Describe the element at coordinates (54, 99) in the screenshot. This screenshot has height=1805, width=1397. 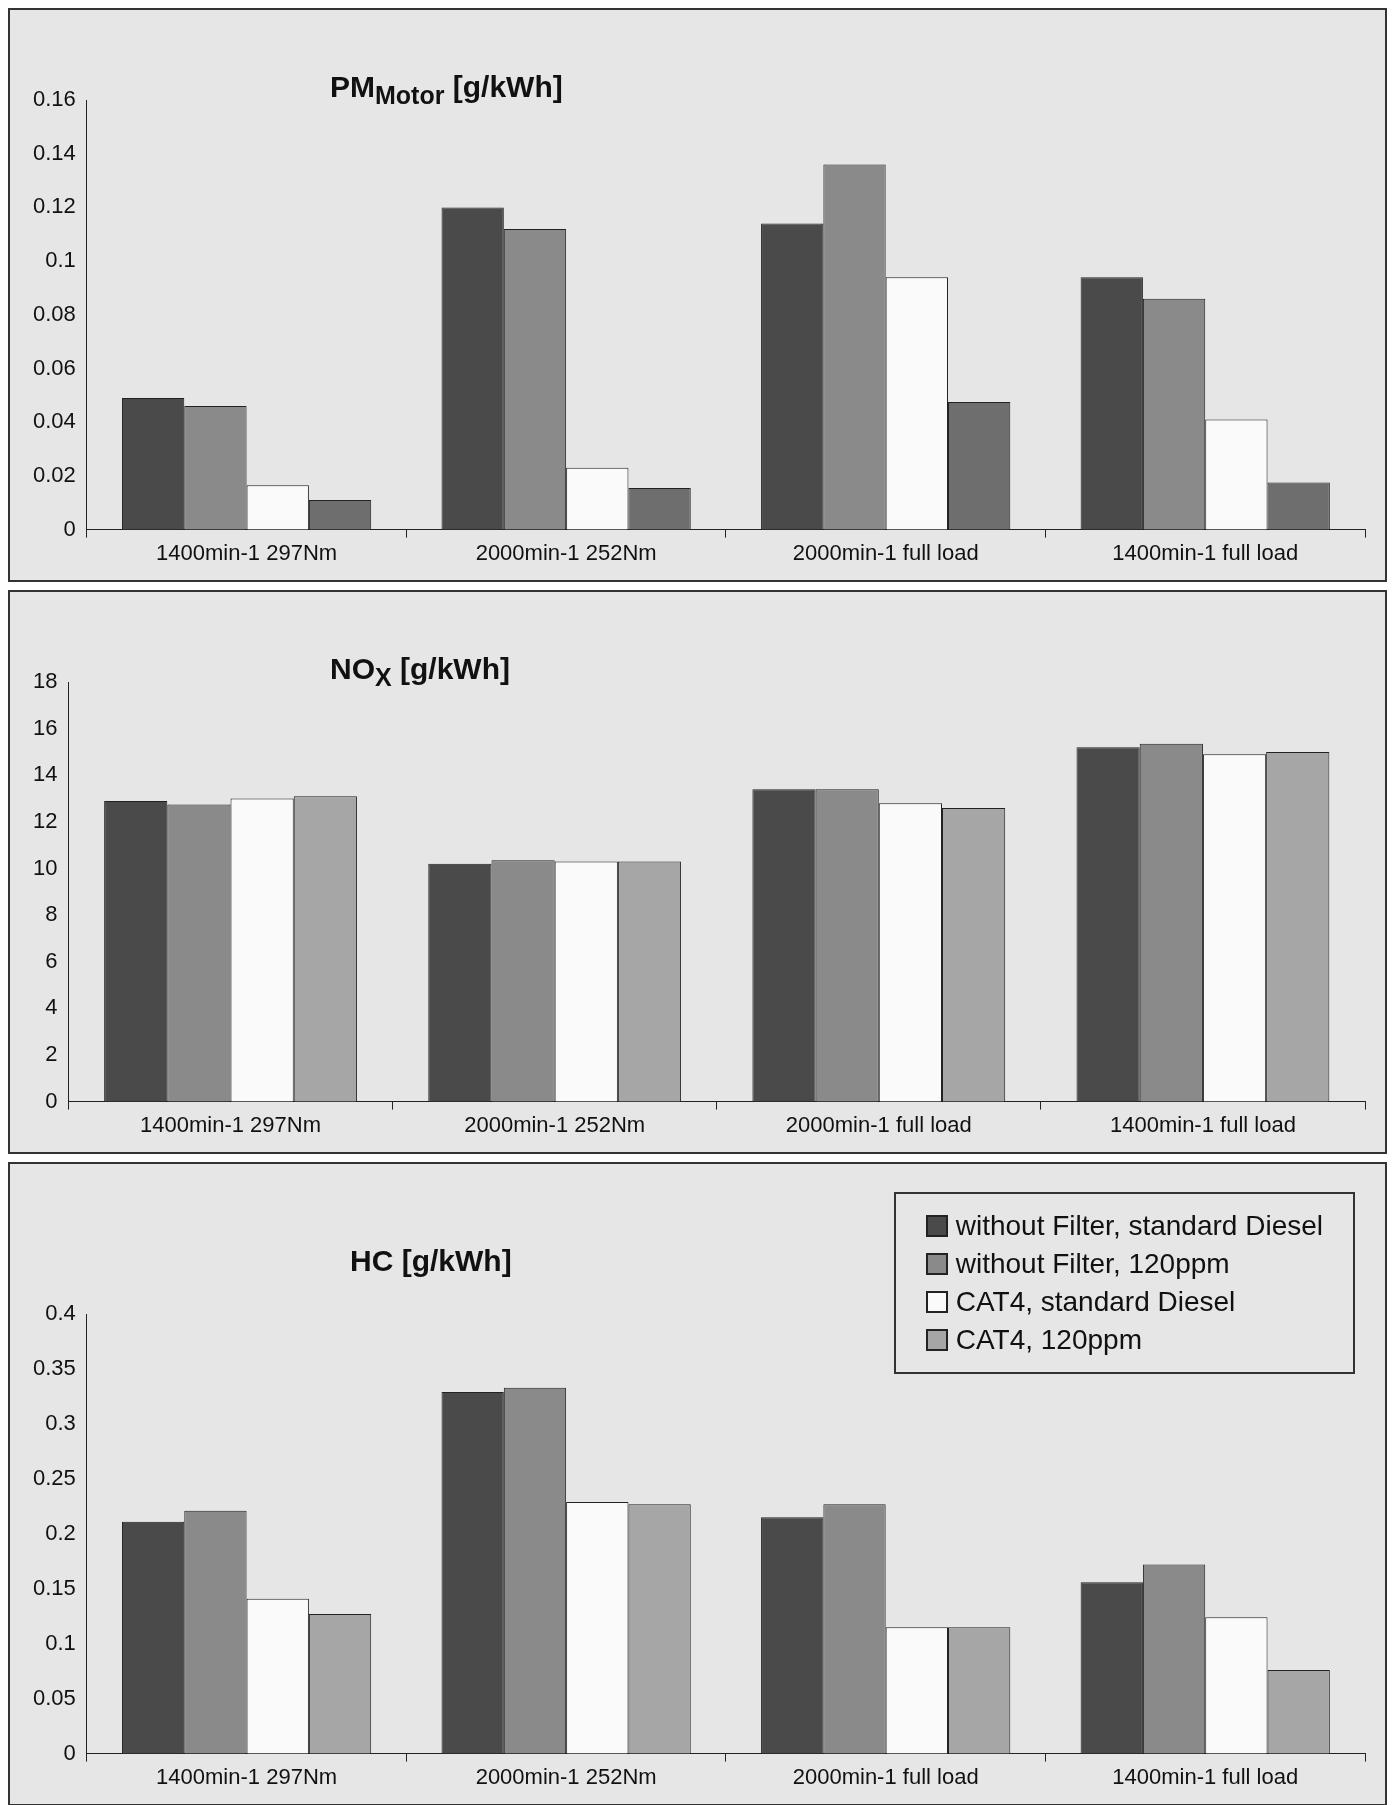
I see `y-tick-label: 0.16` at that location.